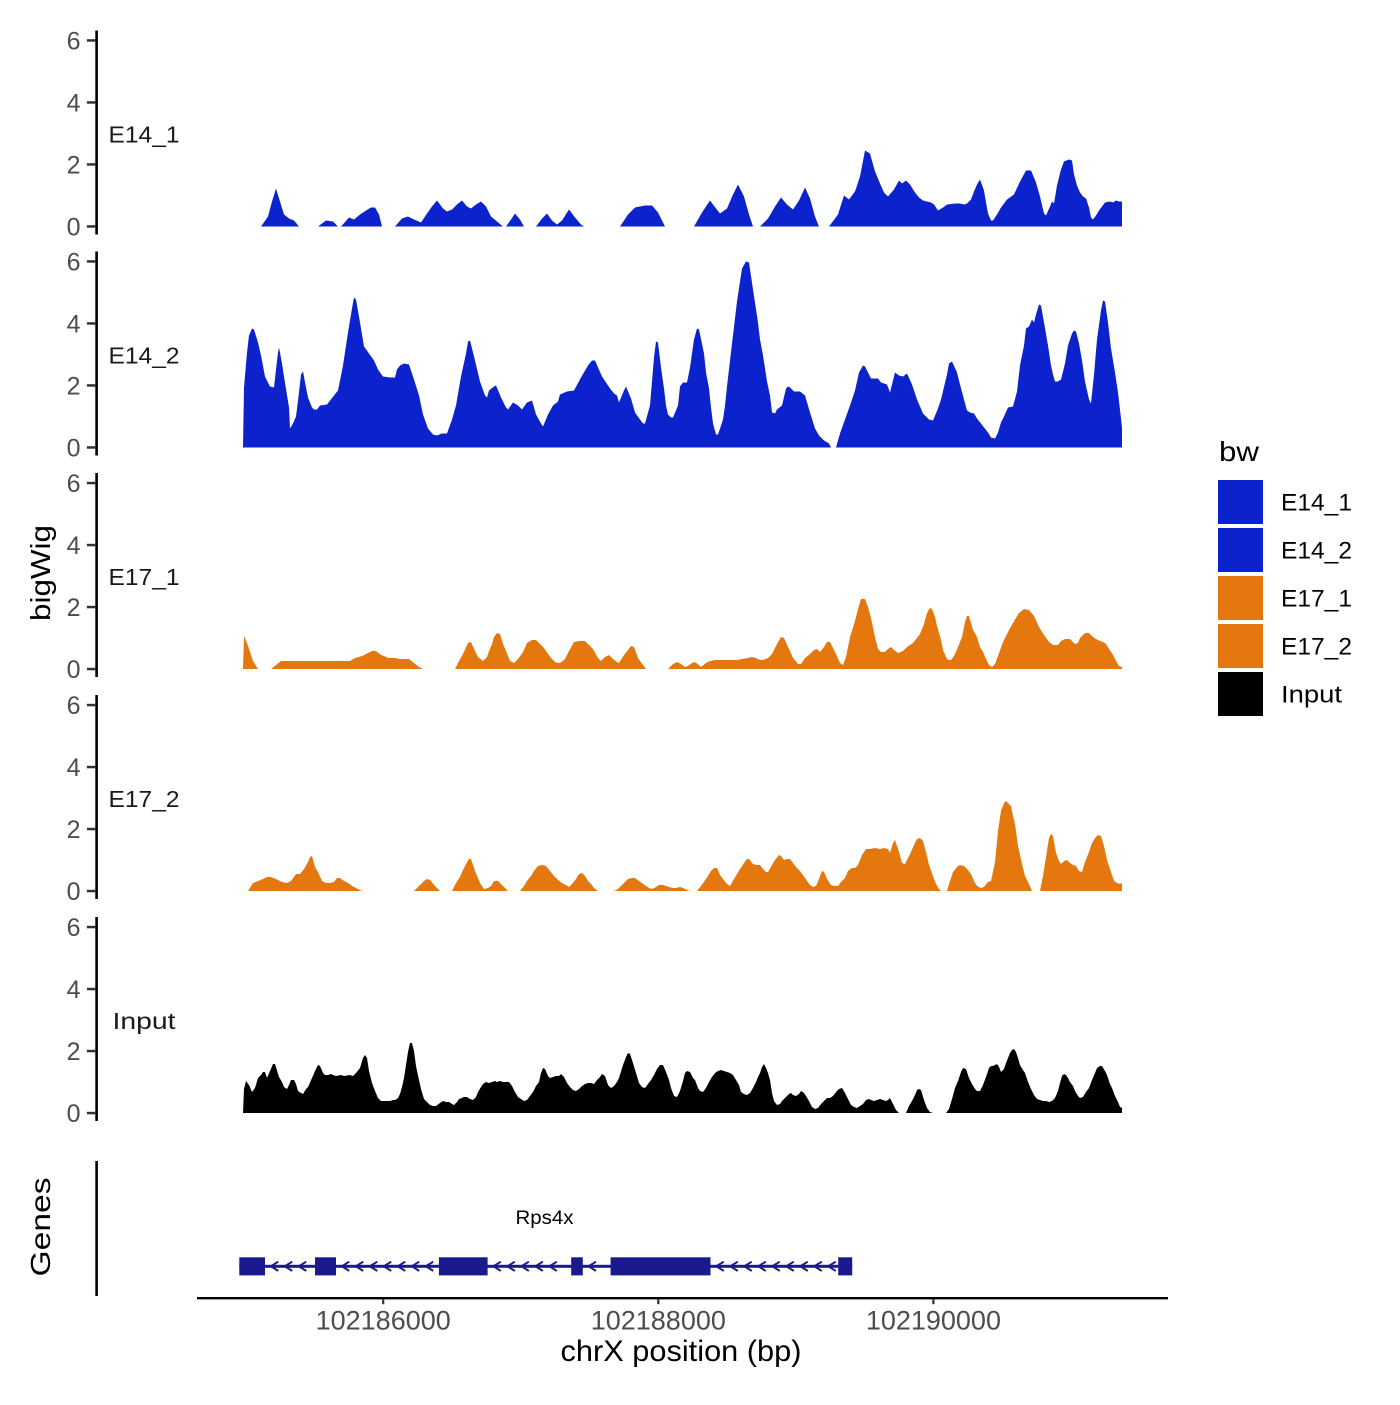 The width and height of the screenshot is (1400, 1405). What do you see at coordinates (933, 1321) in the screenshot?
I see `svg-text: 102190000` at bounding box center [933, 1321].